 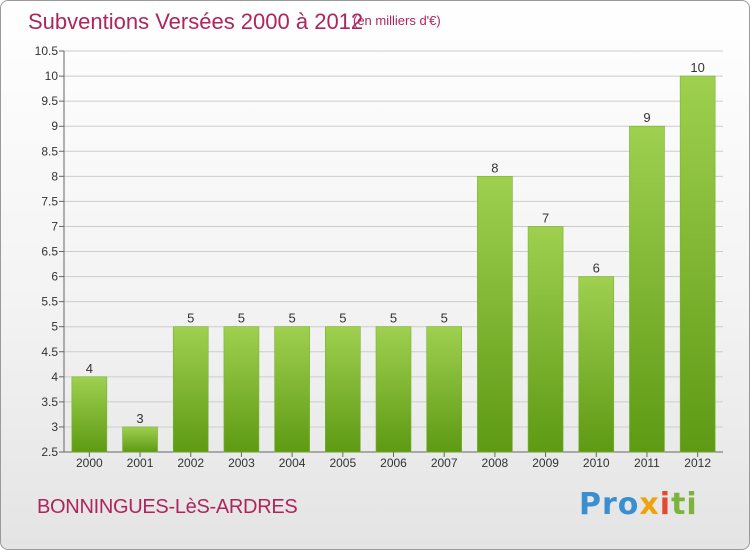 What do you see at coordinates (49, 201) in the screenshot?
I see `y-tick-label: 7.5` at bounding box center [49, 201].